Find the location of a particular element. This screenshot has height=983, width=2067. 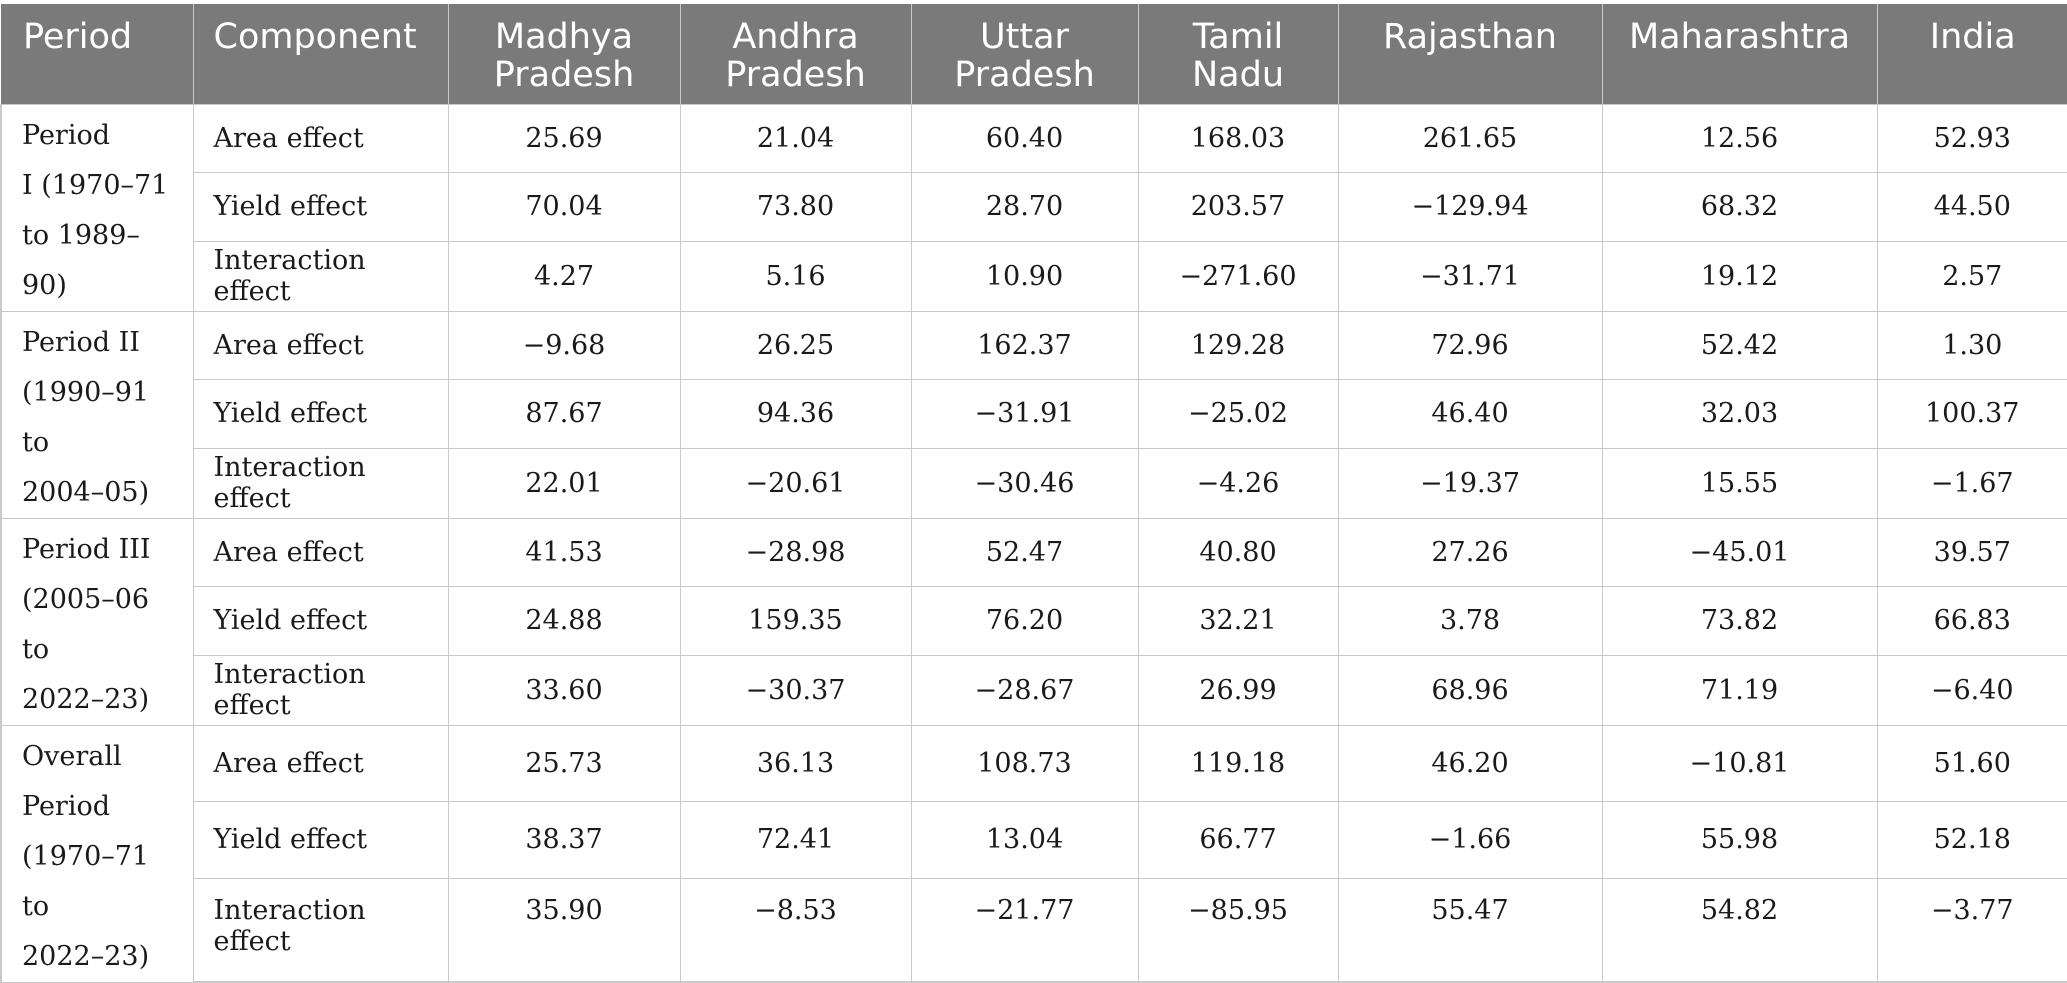

value-cell: 39.57 is located at coordinates (1971, 552).